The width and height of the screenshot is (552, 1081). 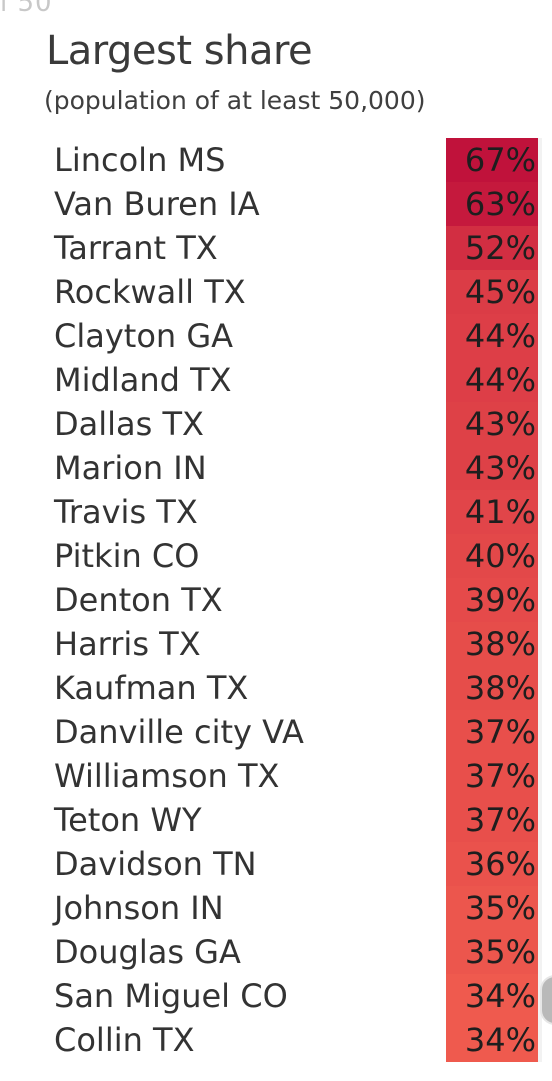 What do you see at coordinates (128, 820) in the screenshot?
I see `county-label: Teton WY` at bounding box center [128, 820].